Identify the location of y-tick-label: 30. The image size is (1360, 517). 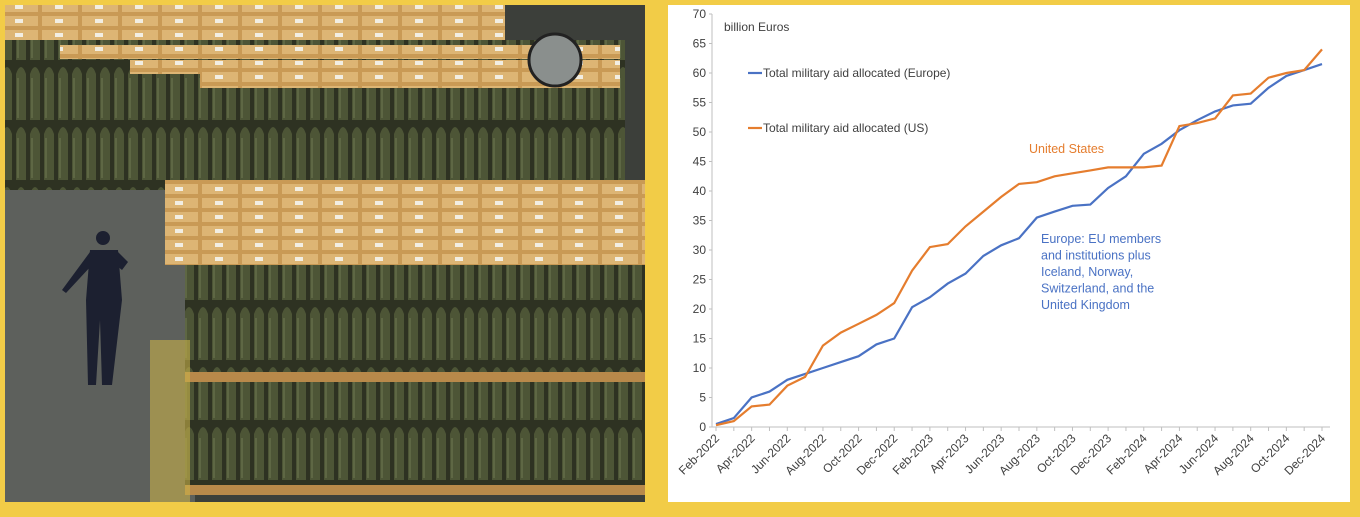
(700, 250).